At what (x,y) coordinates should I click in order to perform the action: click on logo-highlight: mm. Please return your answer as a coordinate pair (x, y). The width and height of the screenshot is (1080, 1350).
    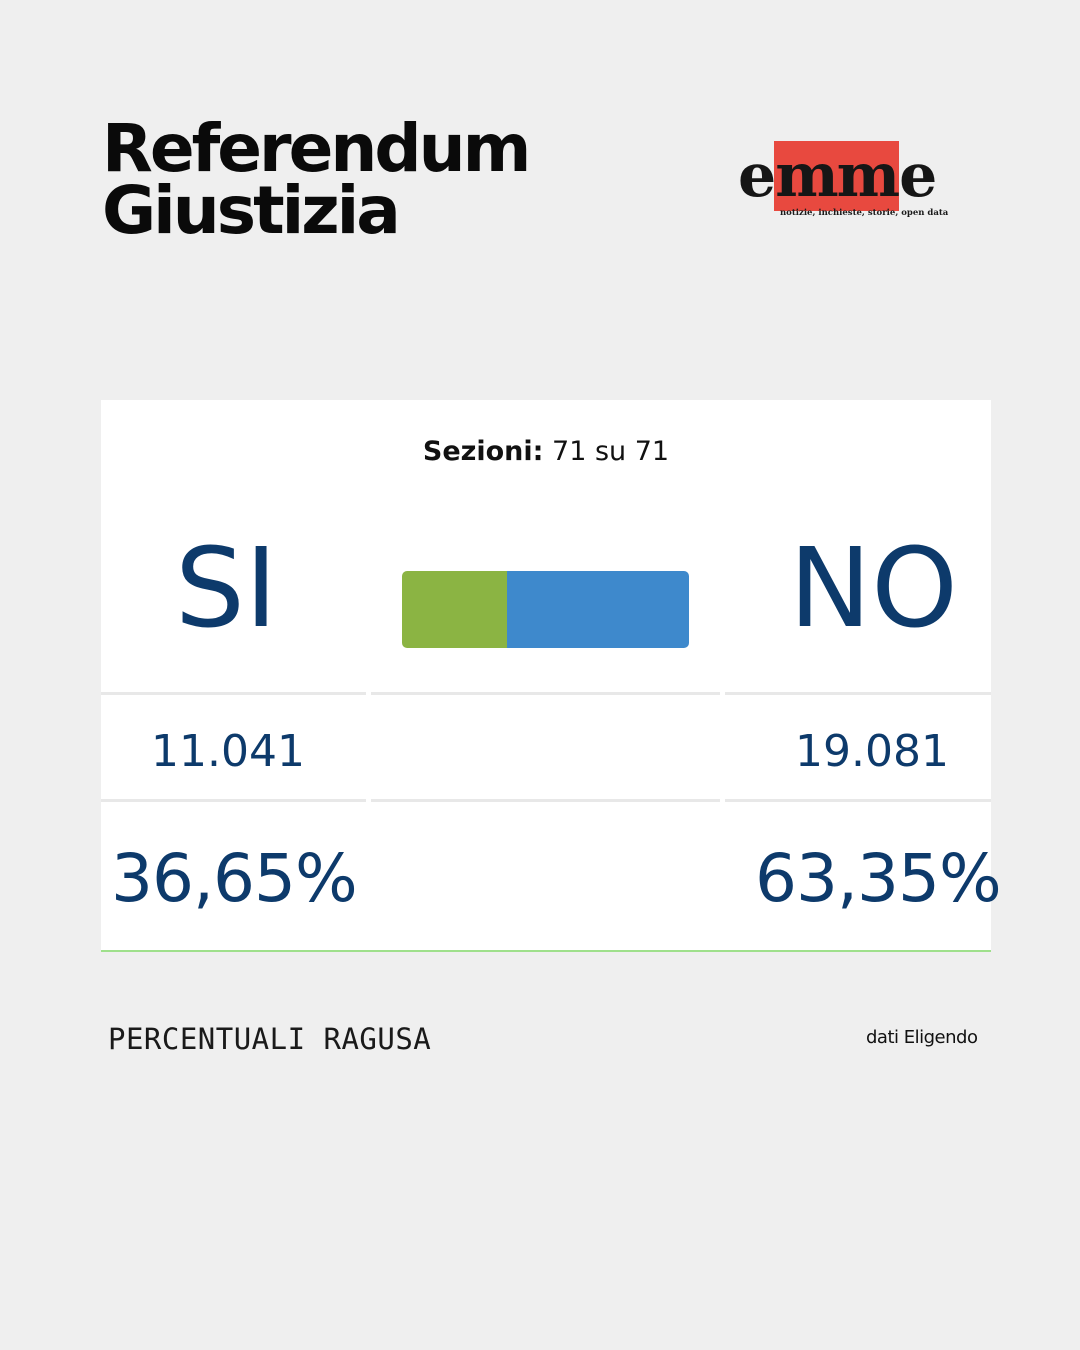
    Looking at the image, I should click on (837, 176).